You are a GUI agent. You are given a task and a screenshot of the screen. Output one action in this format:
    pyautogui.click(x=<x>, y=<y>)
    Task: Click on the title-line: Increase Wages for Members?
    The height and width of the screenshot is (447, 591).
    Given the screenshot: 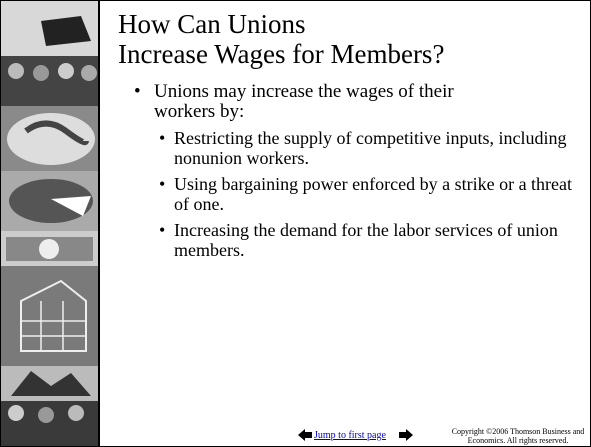 What is the action you would take?
    pyautogui.click(x=281, y=54)
    